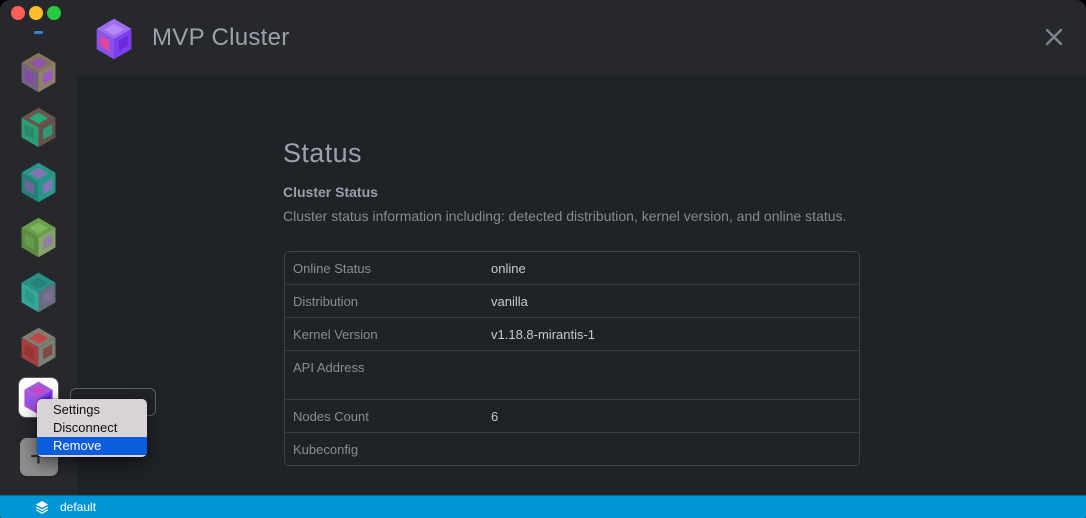 The height and width of the screenshot is (518, 1086). I want to click on row-label: Distribution, so click(326, 301).